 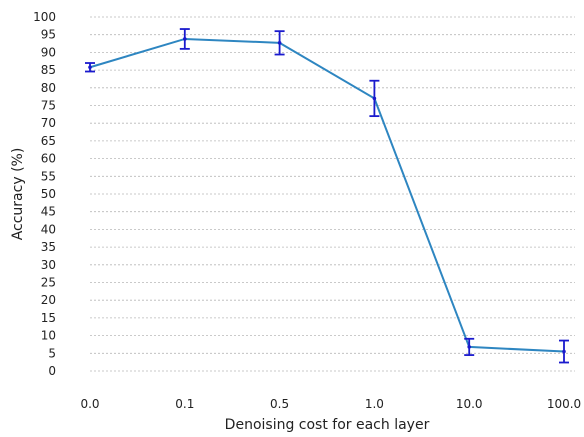 What do you see at coordinates (330, 404) in the screenshot?
I see `x-axis-ticks: 0.0 0.1 0.5 1.0 10.0 100.0` at bounding box center [330, 404].